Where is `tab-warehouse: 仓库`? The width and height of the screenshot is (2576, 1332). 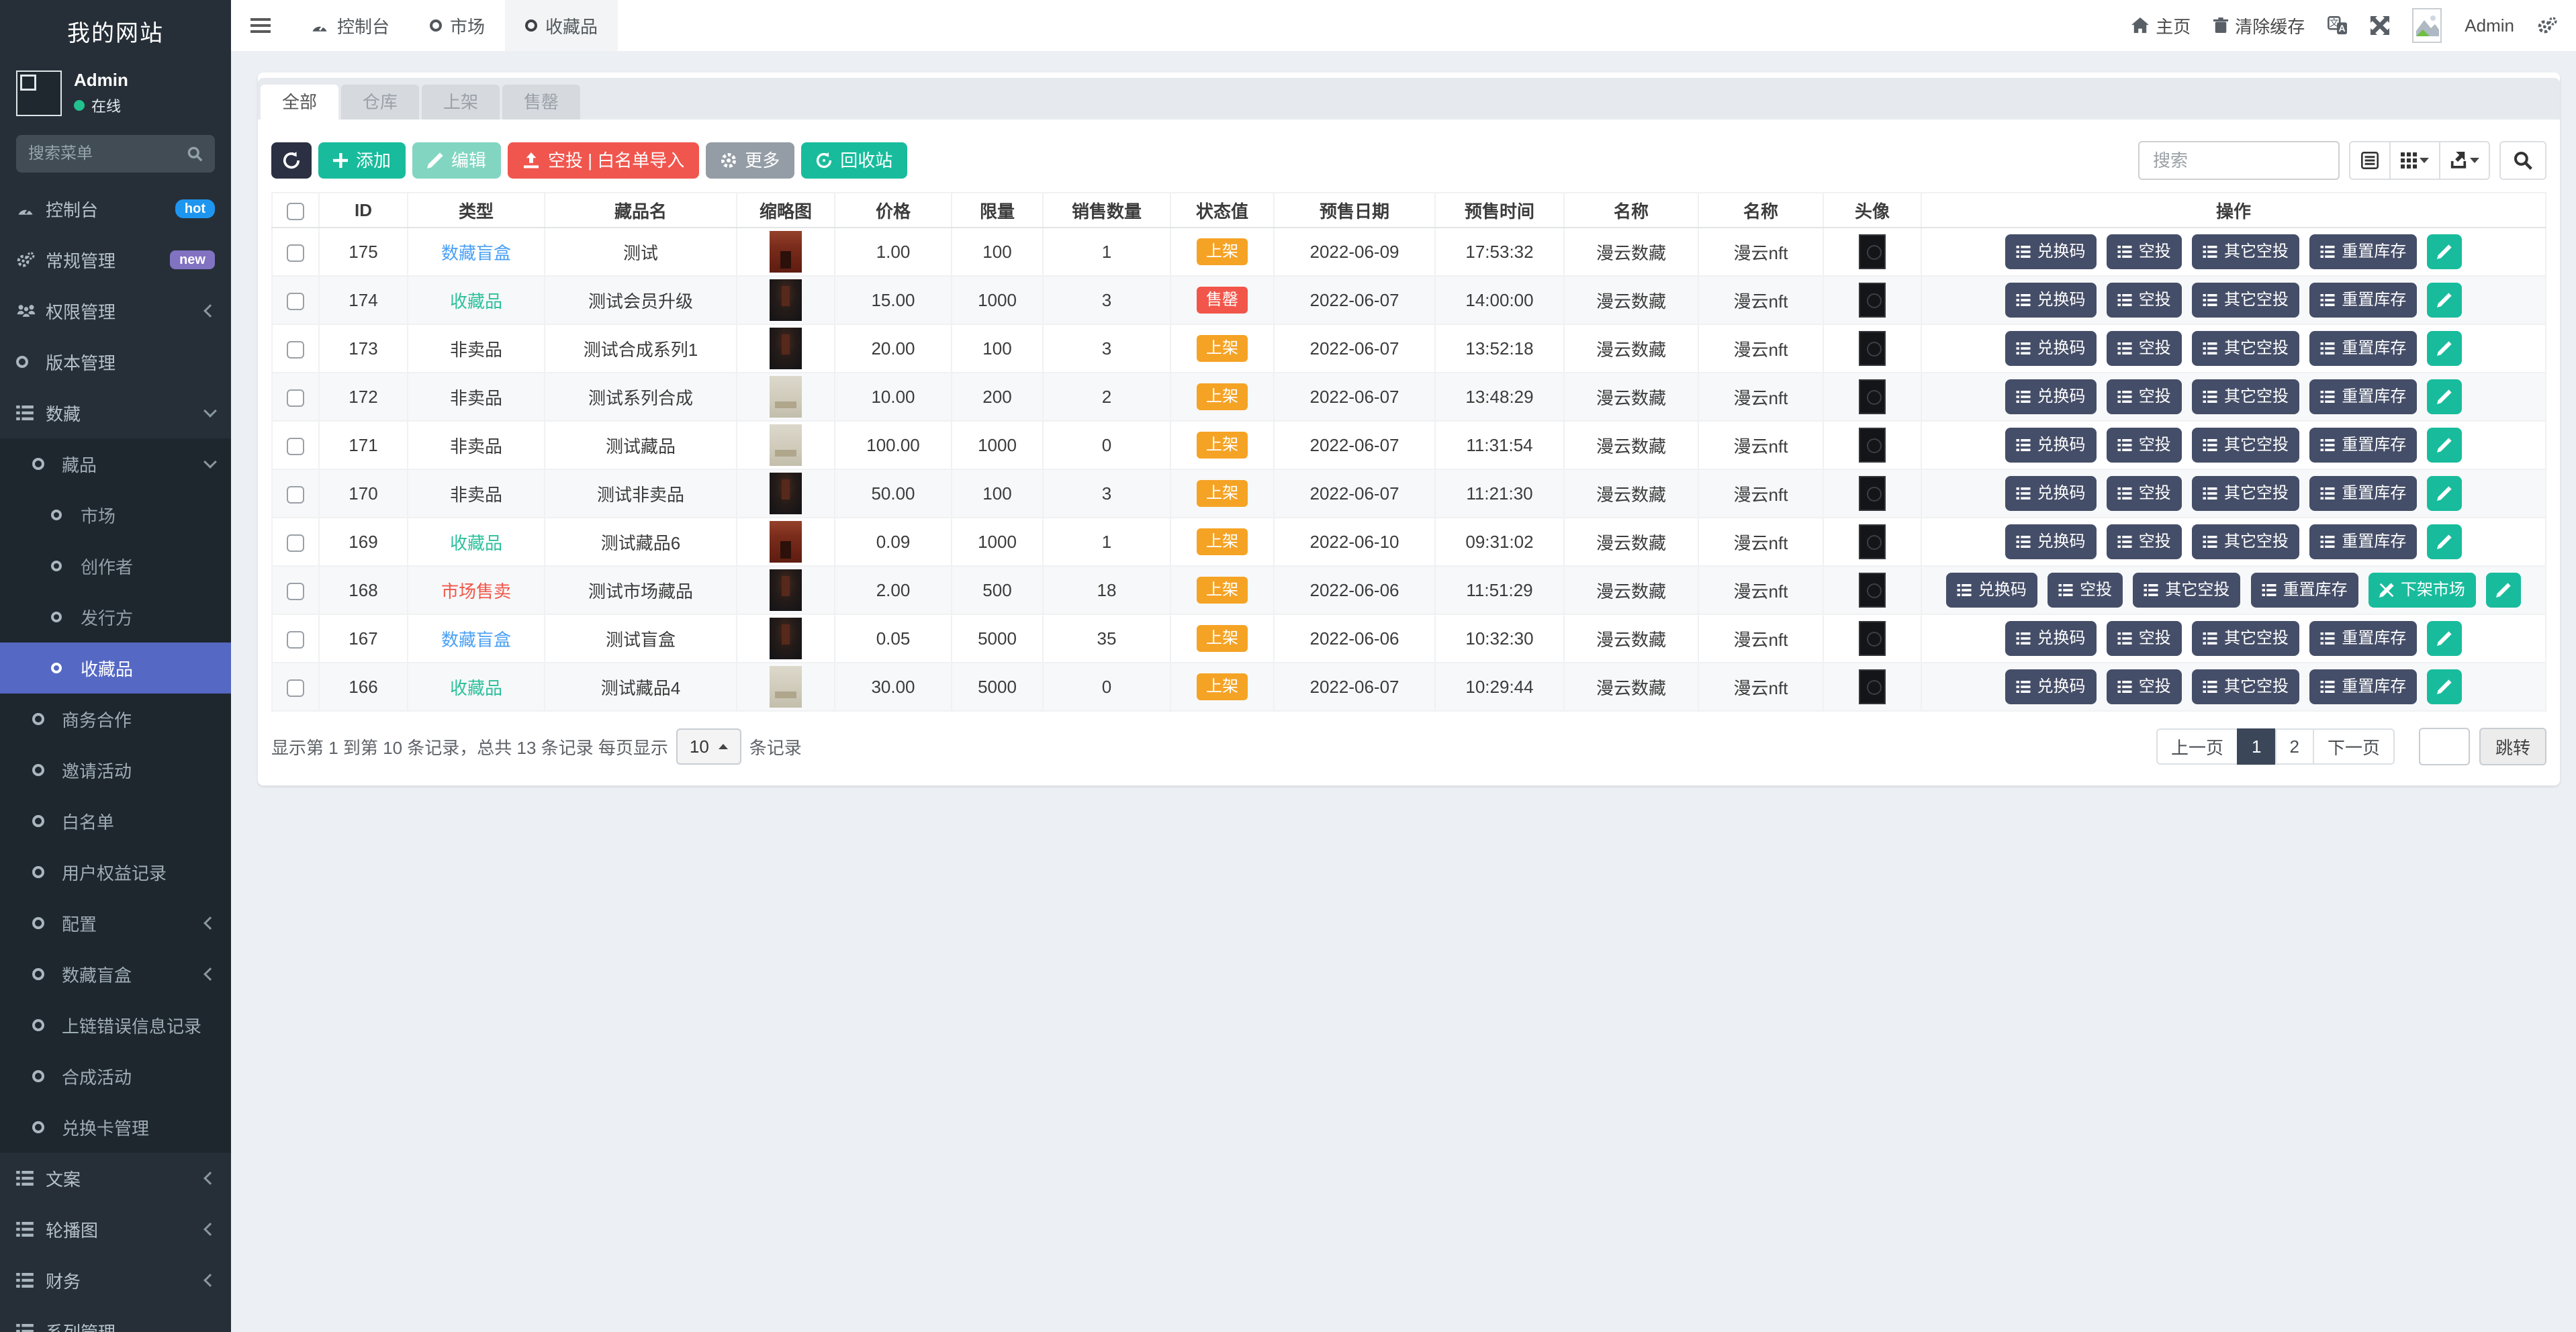 tab-warehouse: 仓库 is located at coordinates (380, 102).